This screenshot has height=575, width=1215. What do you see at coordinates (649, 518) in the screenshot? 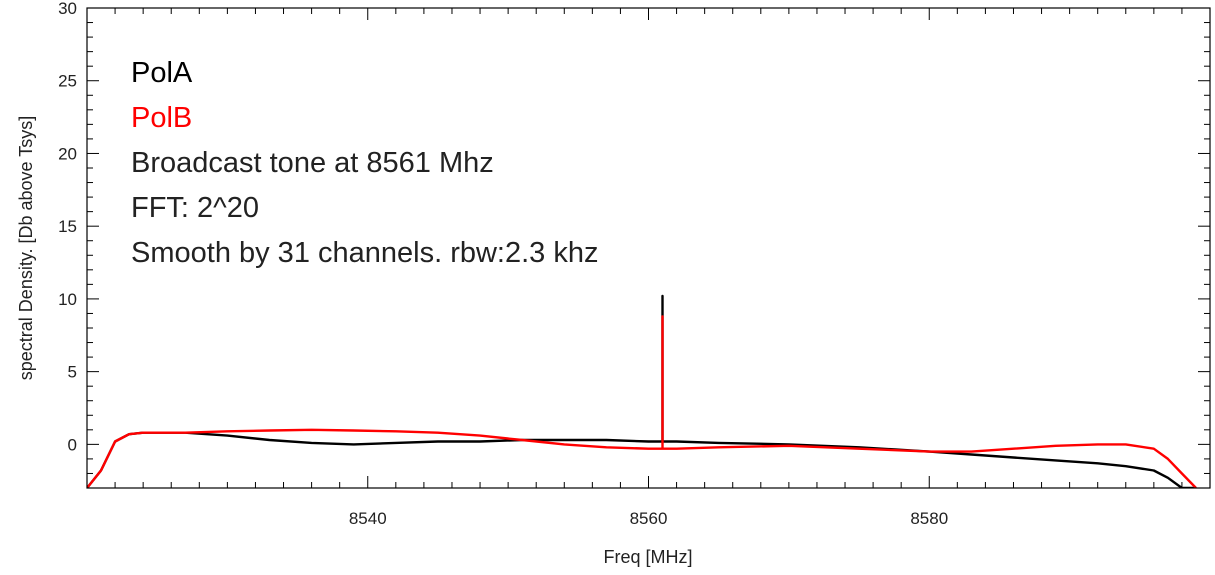
I see `x-tick-label: 8560` at bounding box center [649, 518].